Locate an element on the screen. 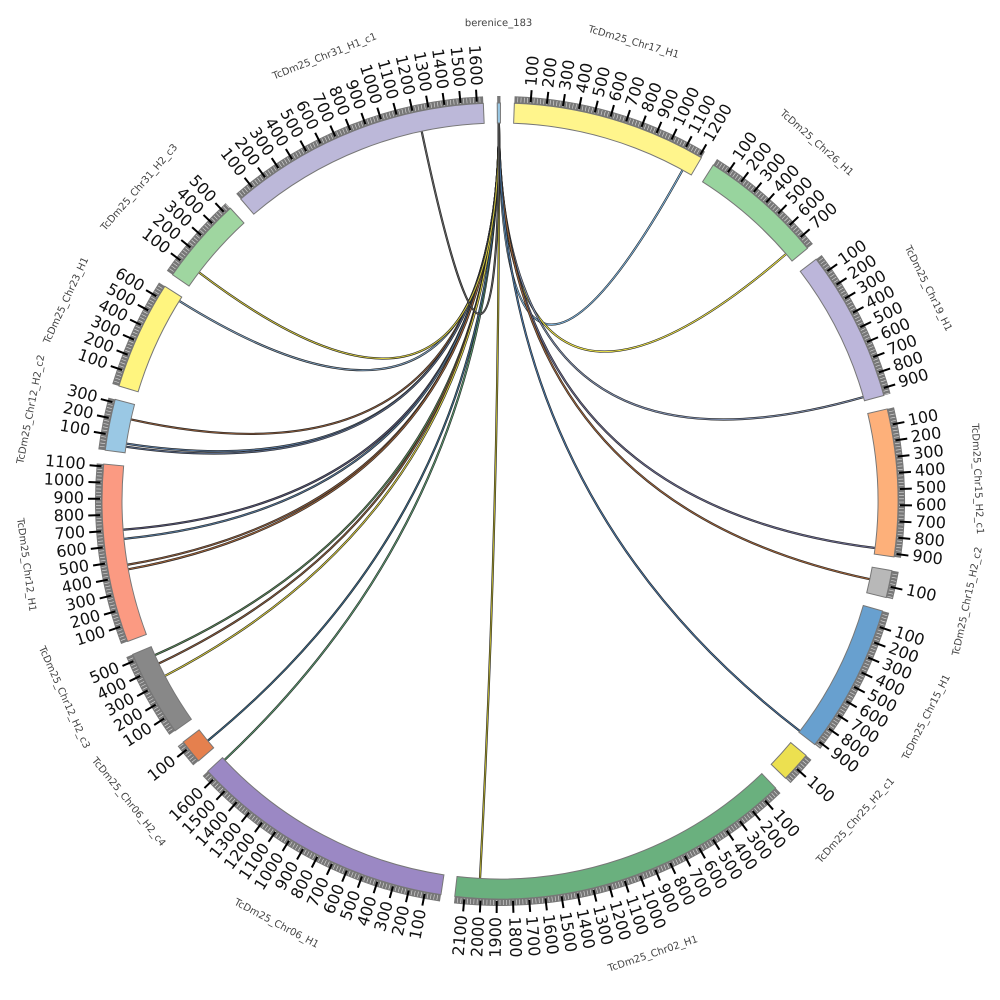 The height and width of the screenshot is (1000, 1000). chromosome-TcDm25_Chr06_H2_c4 is located at coordinates (198, 745).